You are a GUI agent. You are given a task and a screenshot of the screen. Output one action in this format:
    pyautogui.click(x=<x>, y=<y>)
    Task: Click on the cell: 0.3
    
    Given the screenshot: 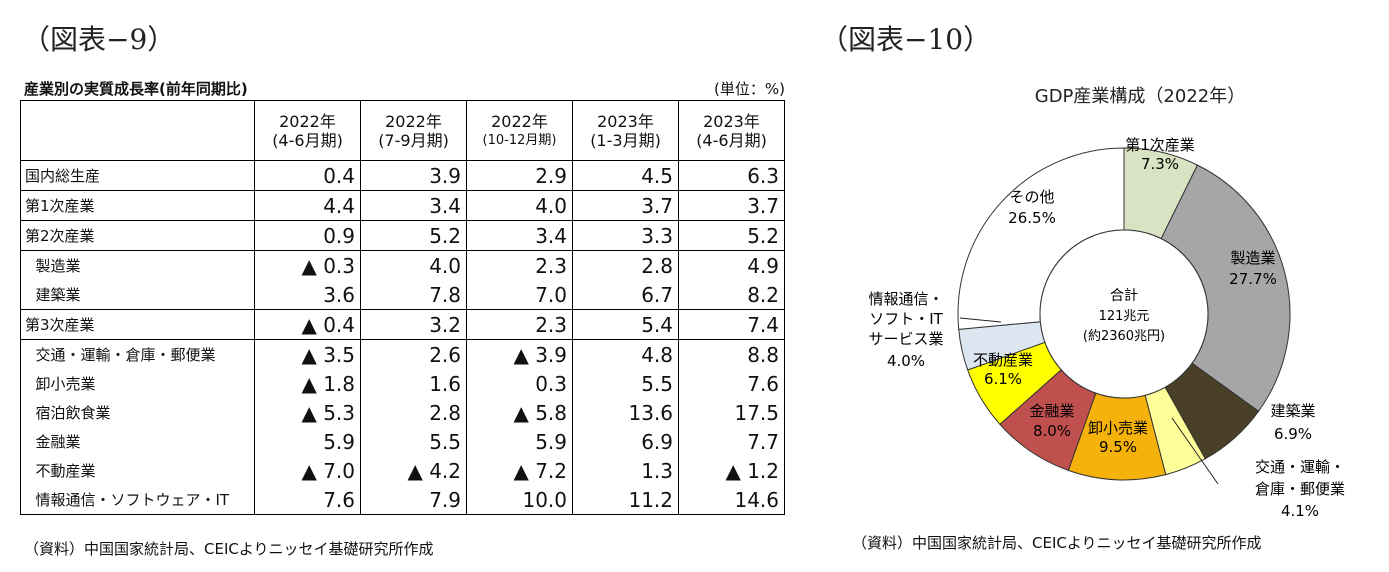 What is the action you would take?
    pyautogui.click(x=519, y=383)
    